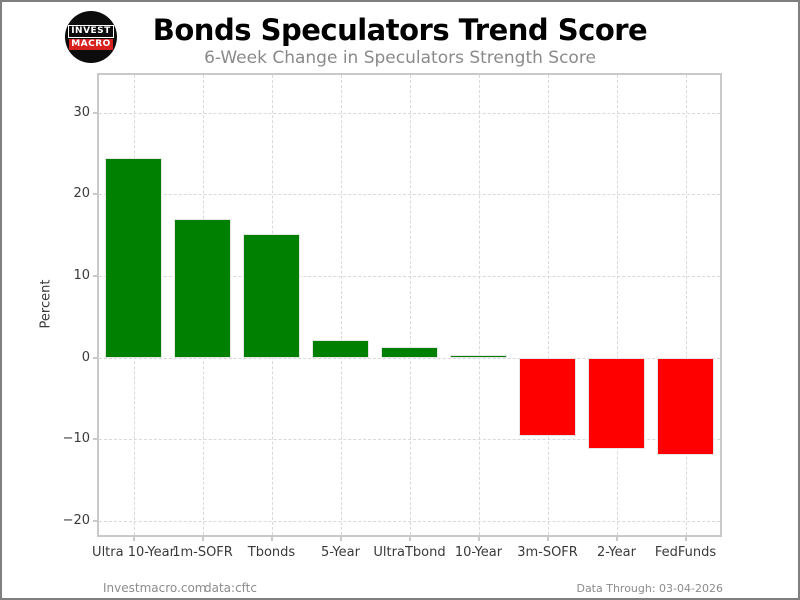 The image size is (800, 600). What do you see at coordinates (85, 357) in the screenshot?
I see `y-tick-label: 0` at bounding box center [85, 357].